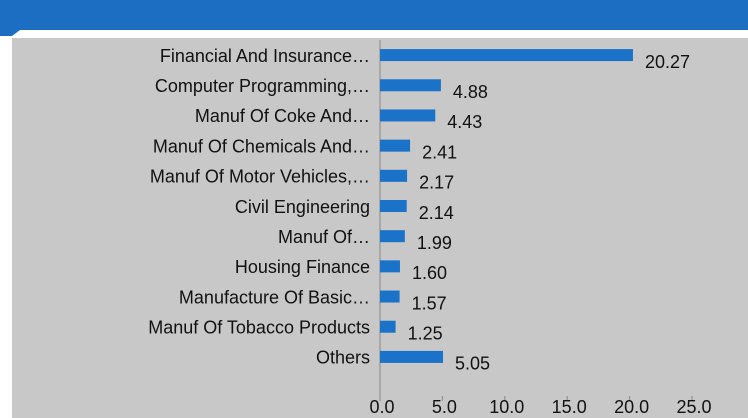 The image size is (748, 418). What do you see at coordinates (631, 407) in the screenshot?
I see `x-tick-label: 20.0` at bounding box center [631, 407].